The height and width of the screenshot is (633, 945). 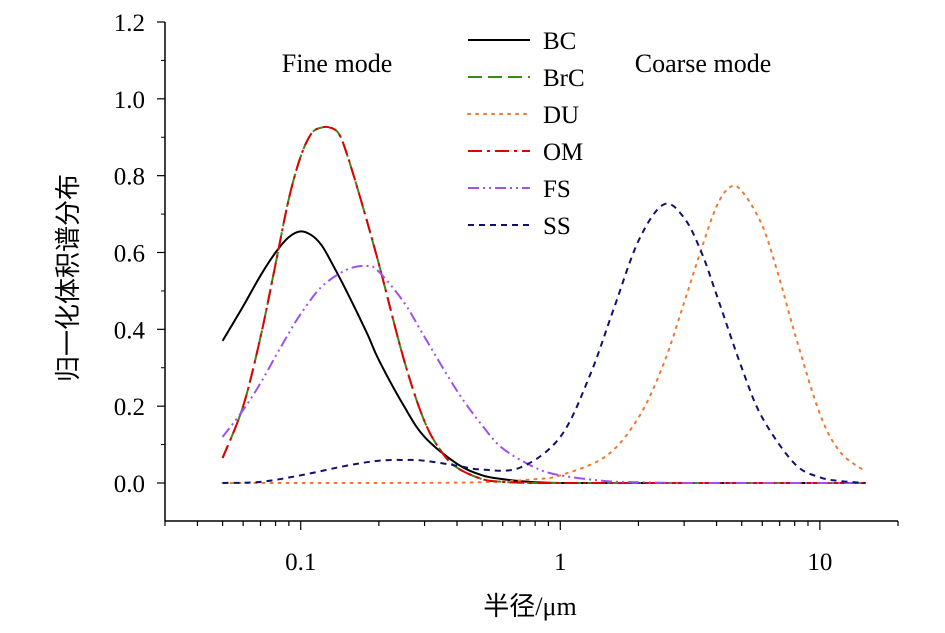 I want to click on legend-label-om: OM, so click(x=563, y=152).